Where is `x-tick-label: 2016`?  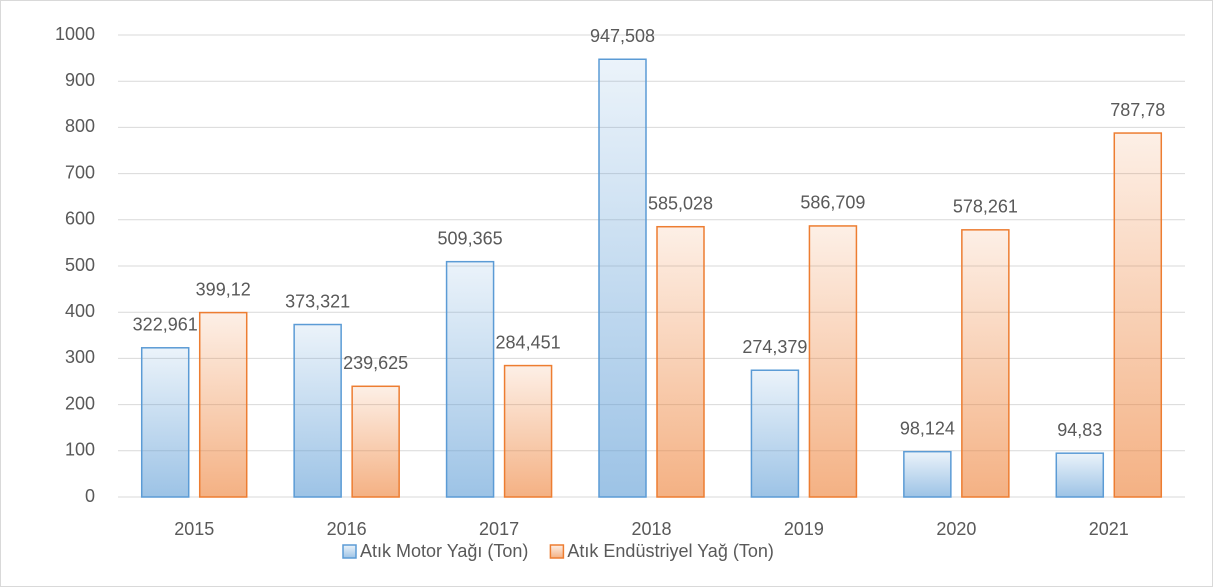 x-tick-label: 2016 is located at coordinates (347, 529).